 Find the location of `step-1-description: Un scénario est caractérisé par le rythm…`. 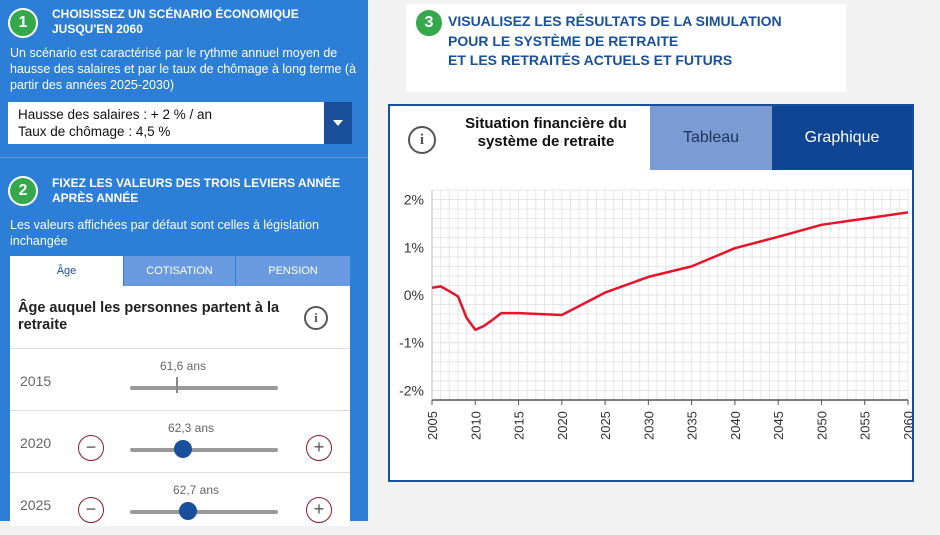

step-1-description: Un scénario est caractérisé par le rythm… is located at coordinates (183, 69).